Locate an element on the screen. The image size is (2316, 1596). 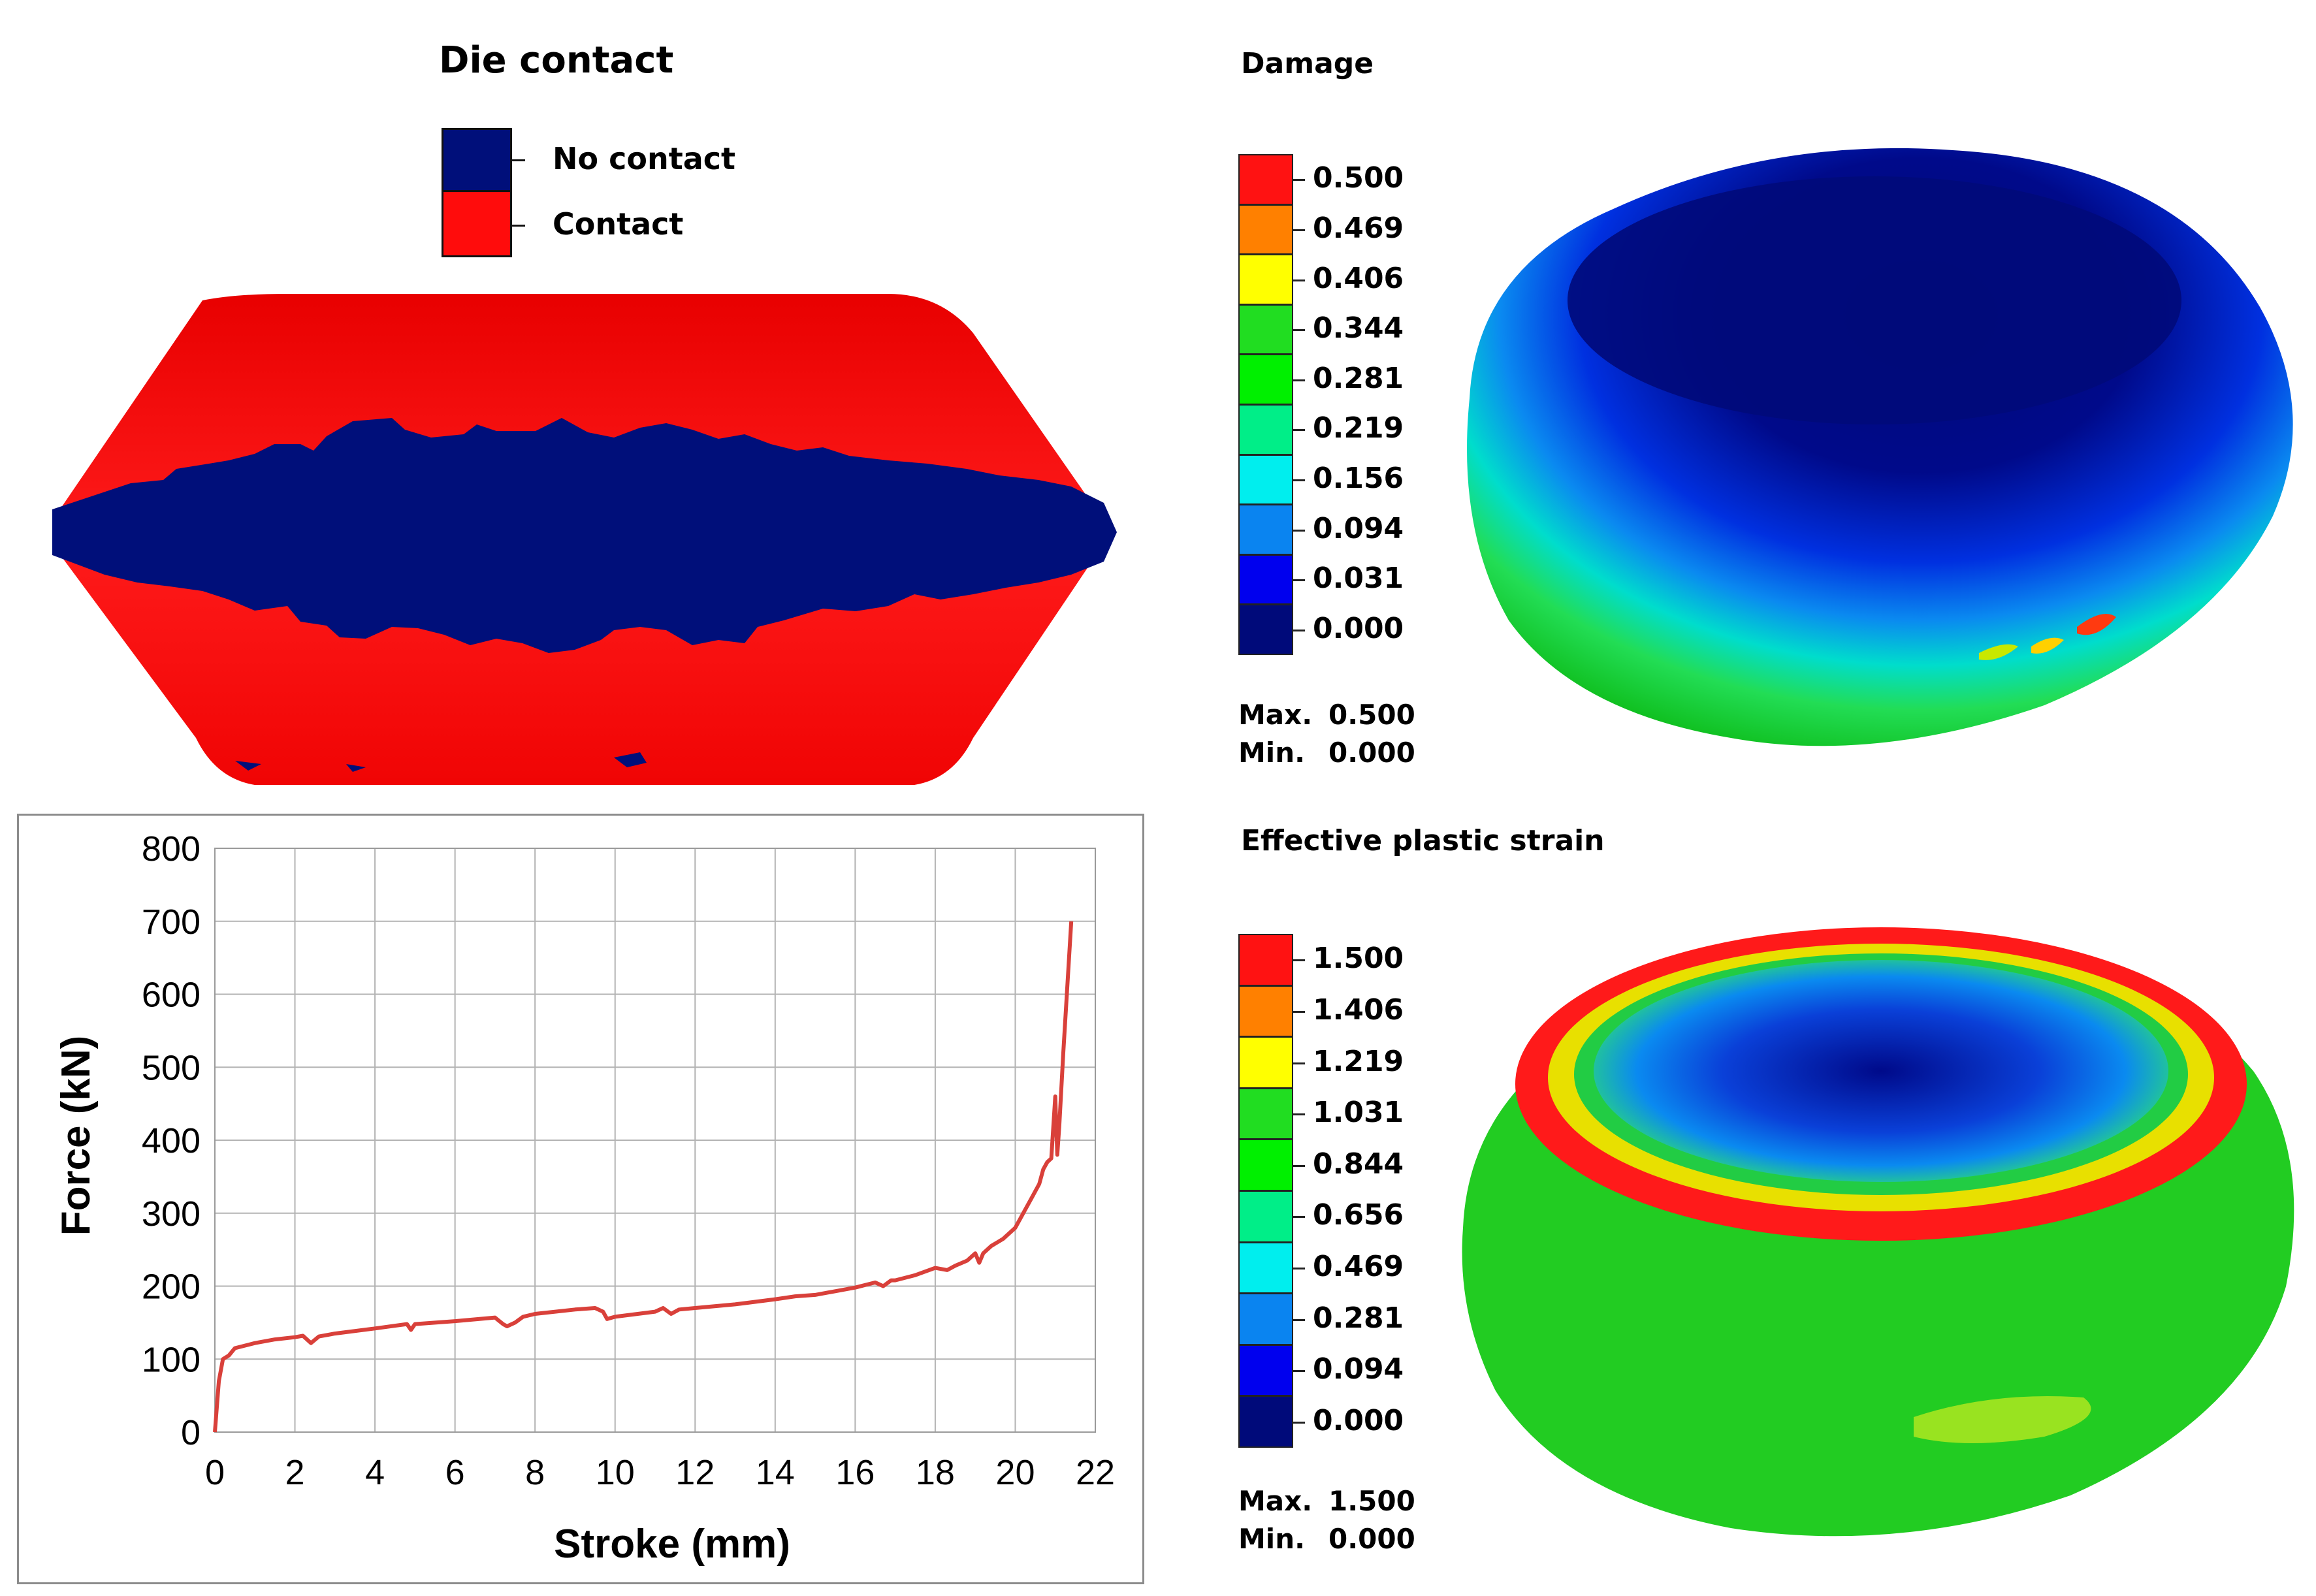
strain-scale-label: 1.219 is located at coordinates (1358, 1061).